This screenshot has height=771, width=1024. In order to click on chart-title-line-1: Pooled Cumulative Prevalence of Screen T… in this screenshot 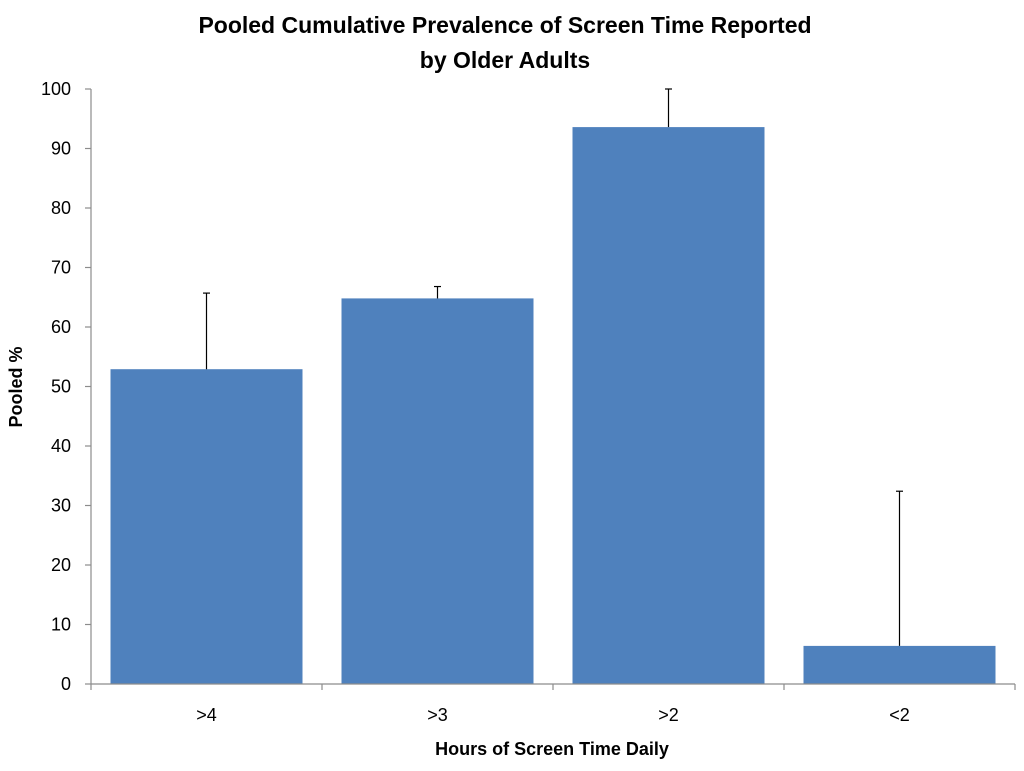, I will do `click(504, 25)`.